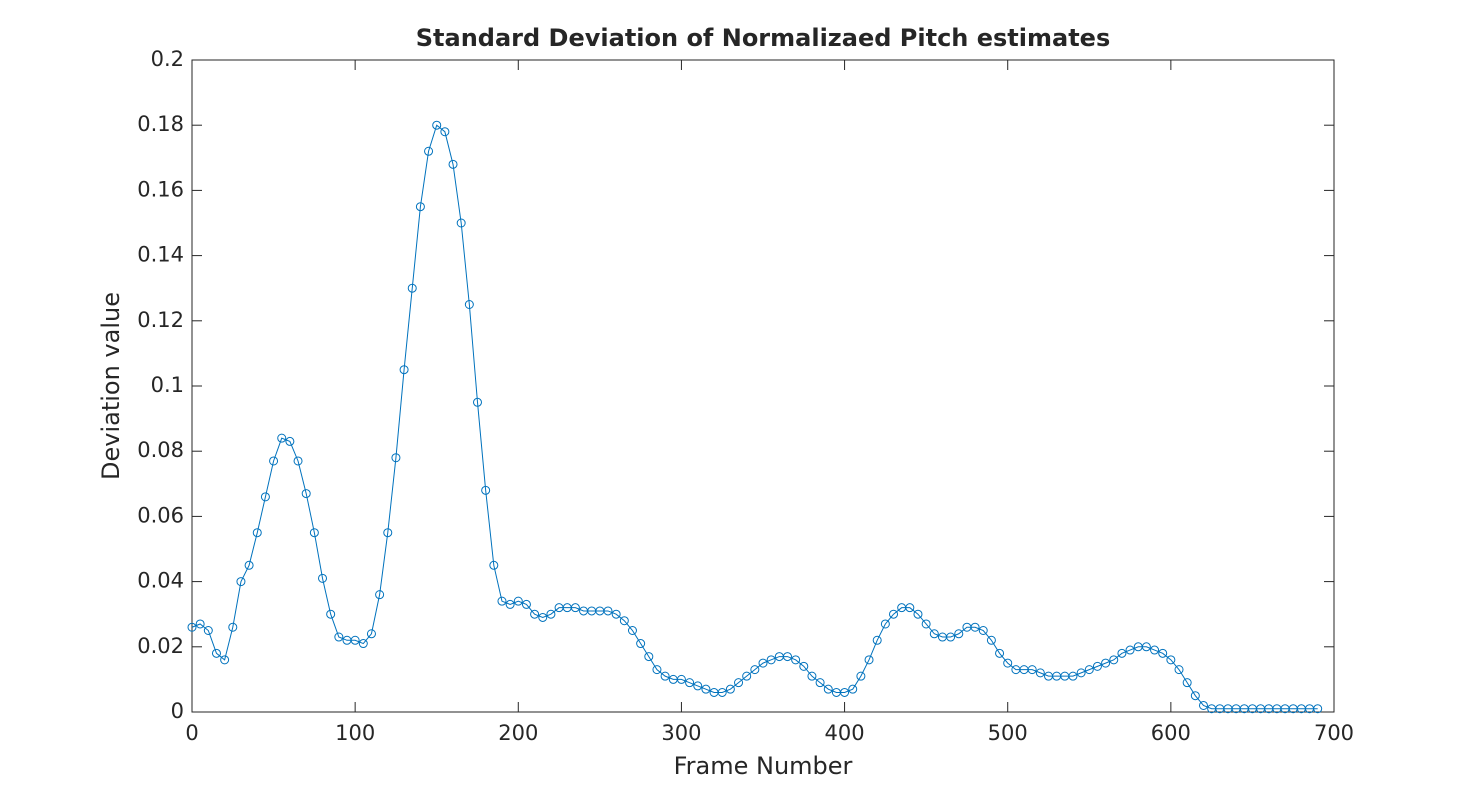 The height and width of the screenshot is (800, 1475). What do you see at coordinates (160, 646) in the screenshot?
I see `y-tick-label: 0.02` at bounding box center [160, 646].